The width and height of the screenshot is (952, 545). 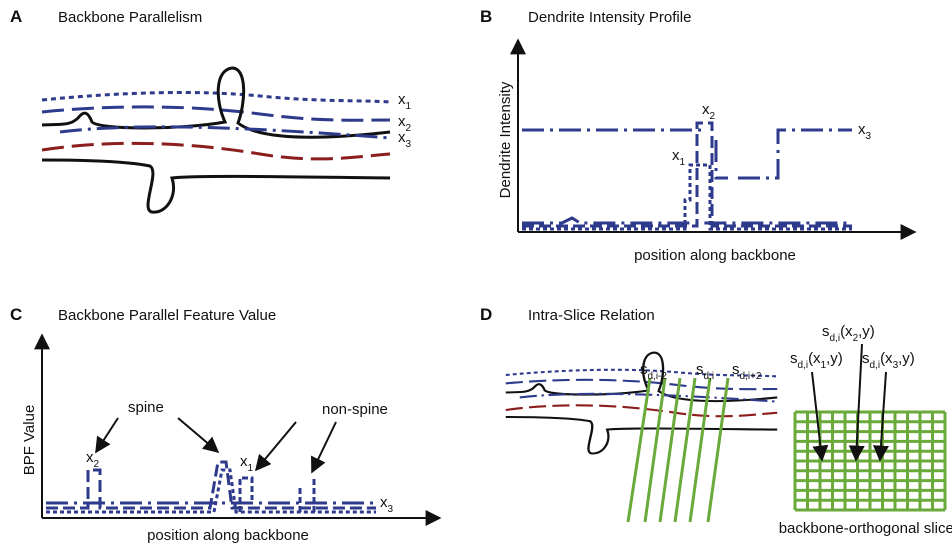 What do you see at coordinates (865, 528) in the screenshot?
I see `caption: backbone-orthogonal slices` at bounding box center [865, 528].